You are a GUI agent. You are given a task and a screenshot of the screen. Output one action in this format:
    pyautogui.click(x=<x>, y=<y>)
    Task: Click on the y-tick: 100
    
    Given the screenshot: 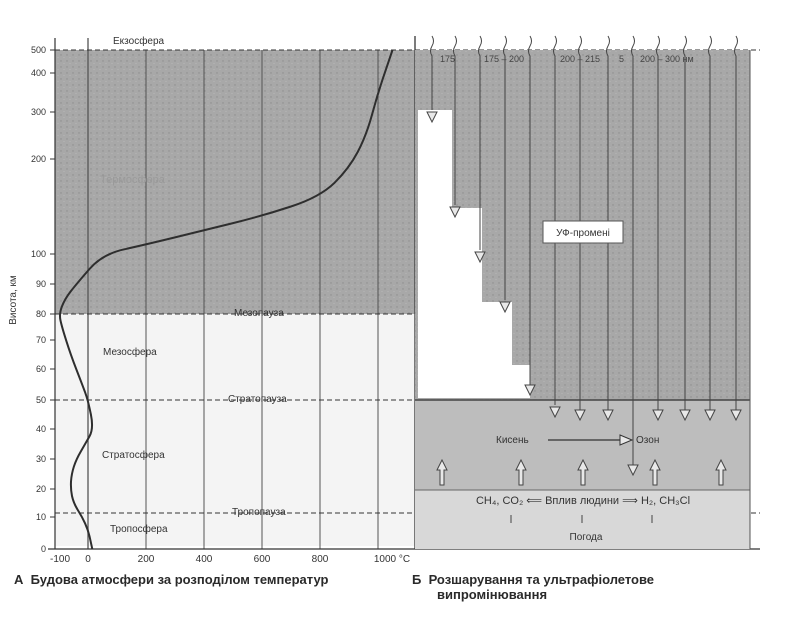 What is the action you would take?
    pyautogui.click(x=43, y=254)
    